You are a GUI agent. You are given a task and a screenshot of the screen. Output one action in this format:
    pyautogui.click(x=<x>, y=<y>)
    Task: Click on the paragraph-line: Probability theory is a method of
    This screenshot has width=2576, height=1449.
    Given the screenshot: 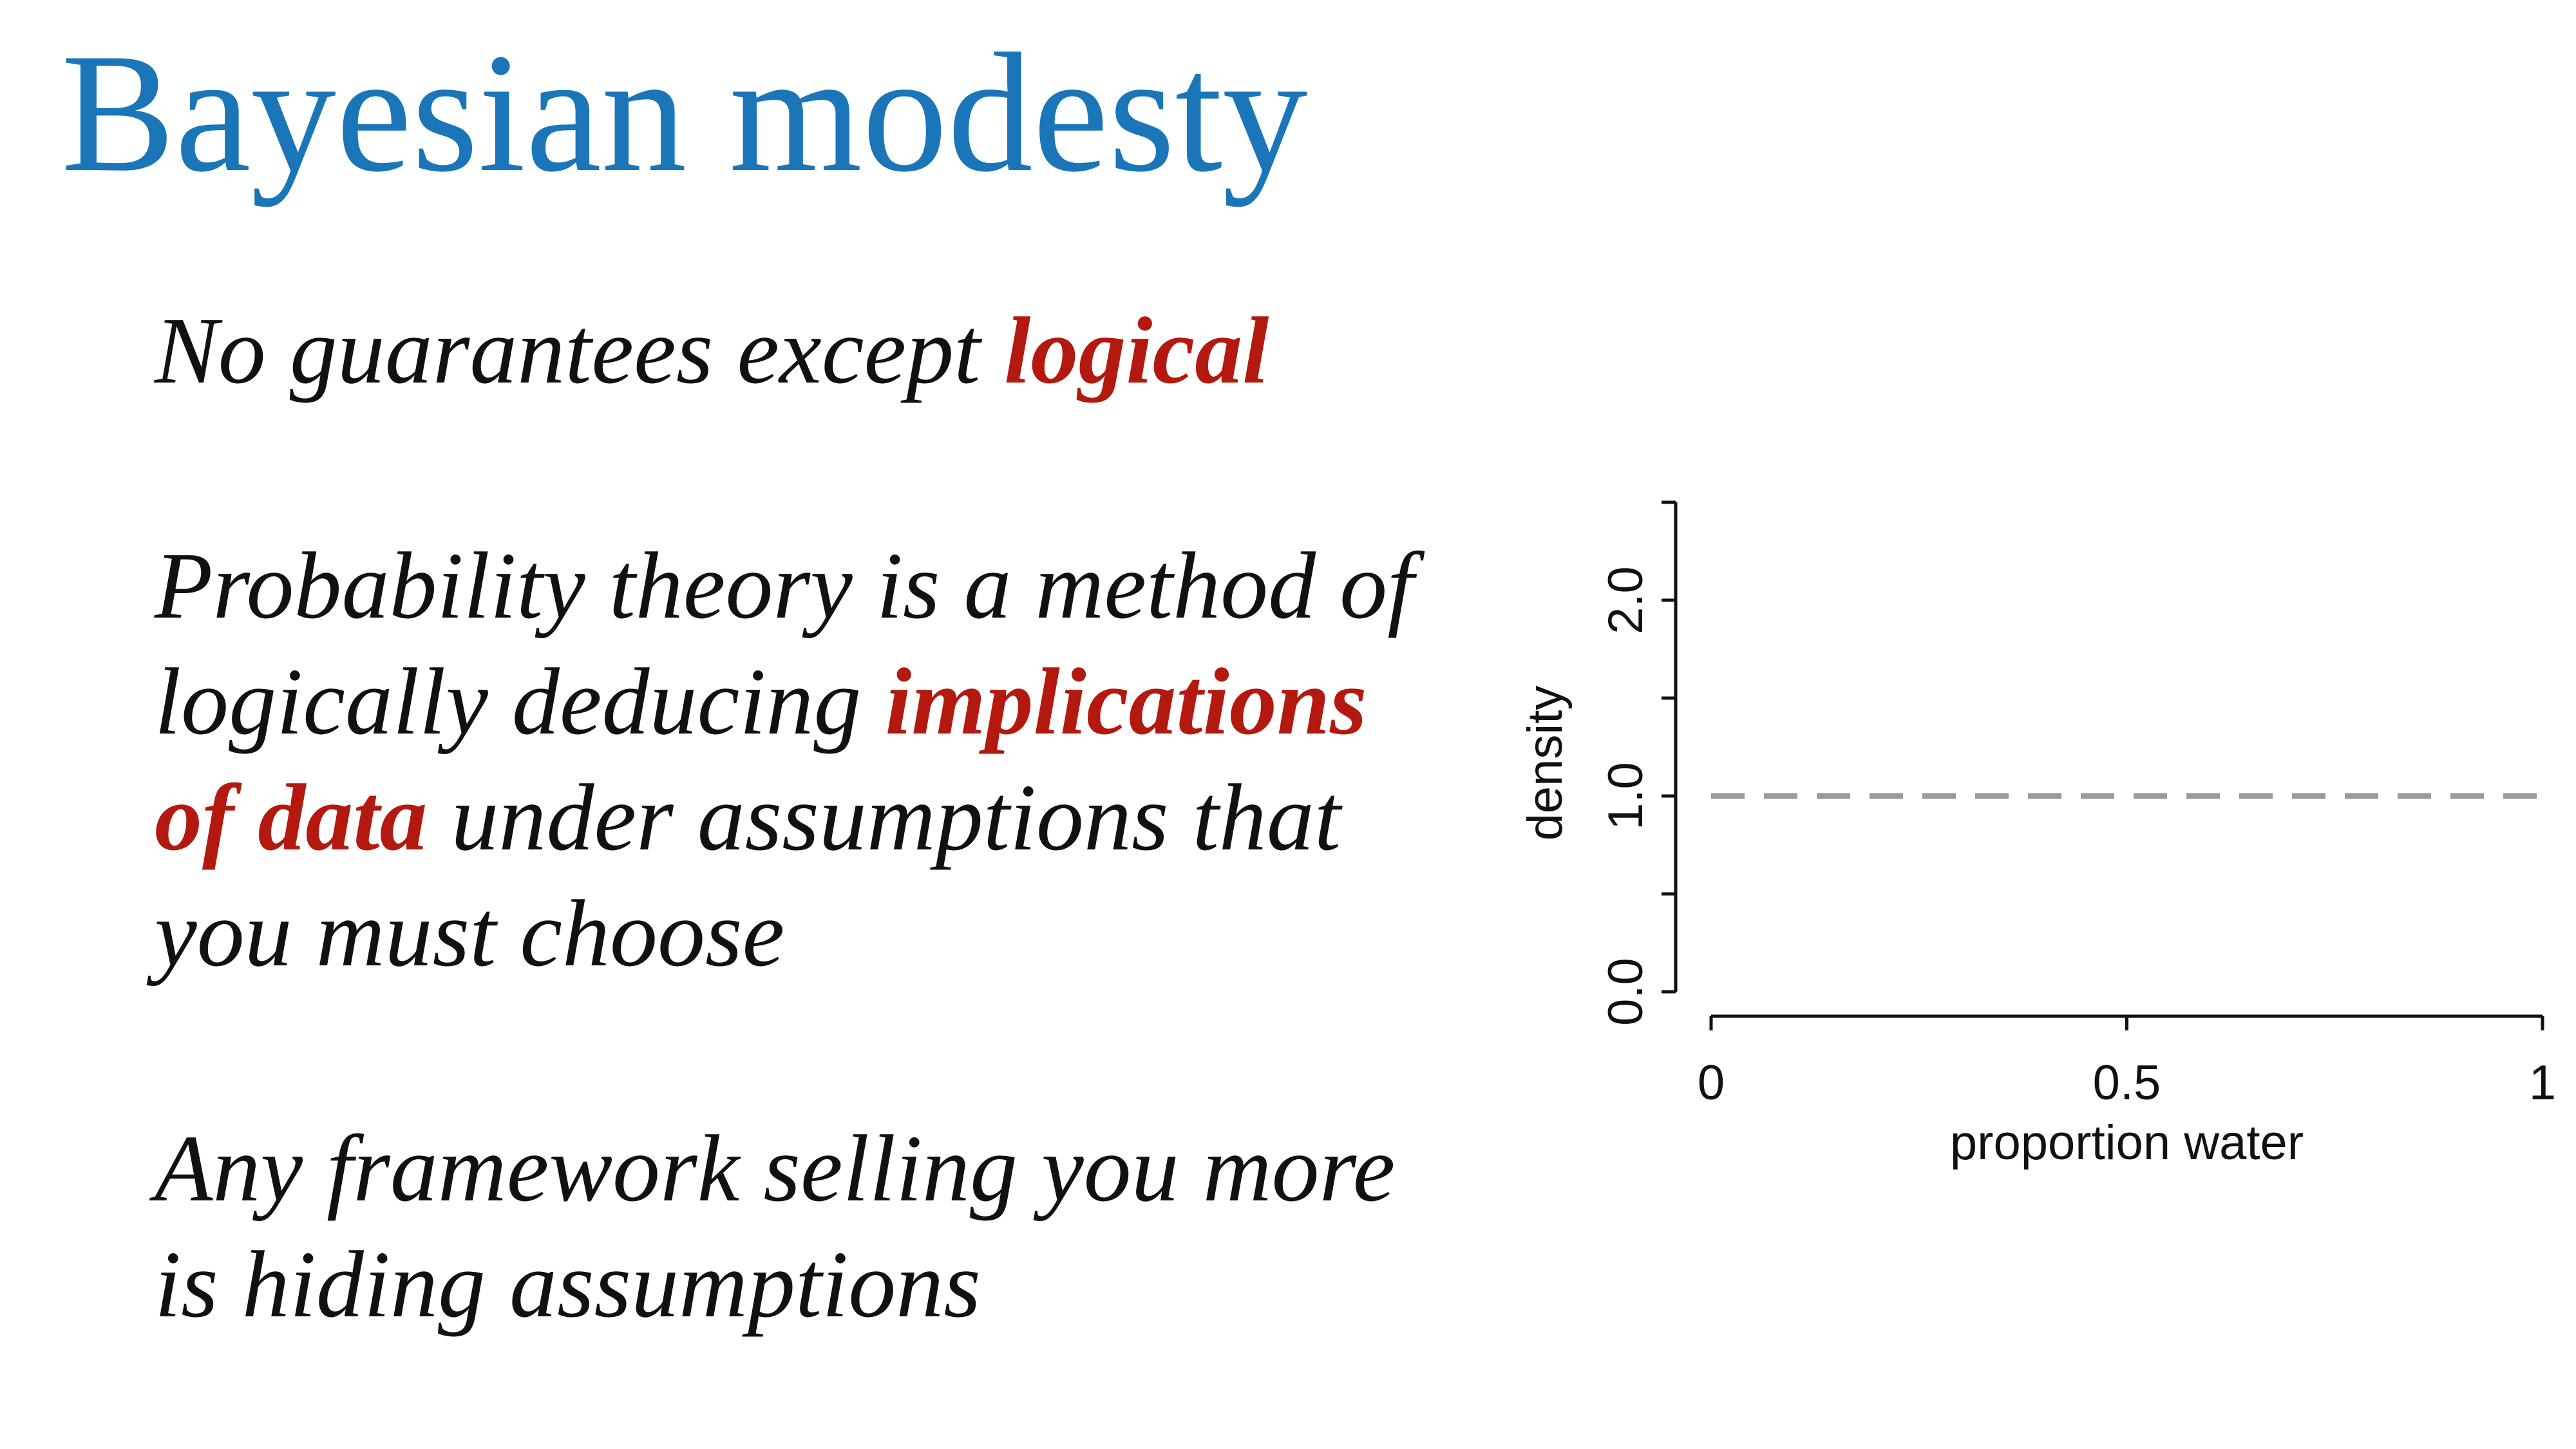 What is the action you would take?
    pyautogui.click(x=784, y=586)
    